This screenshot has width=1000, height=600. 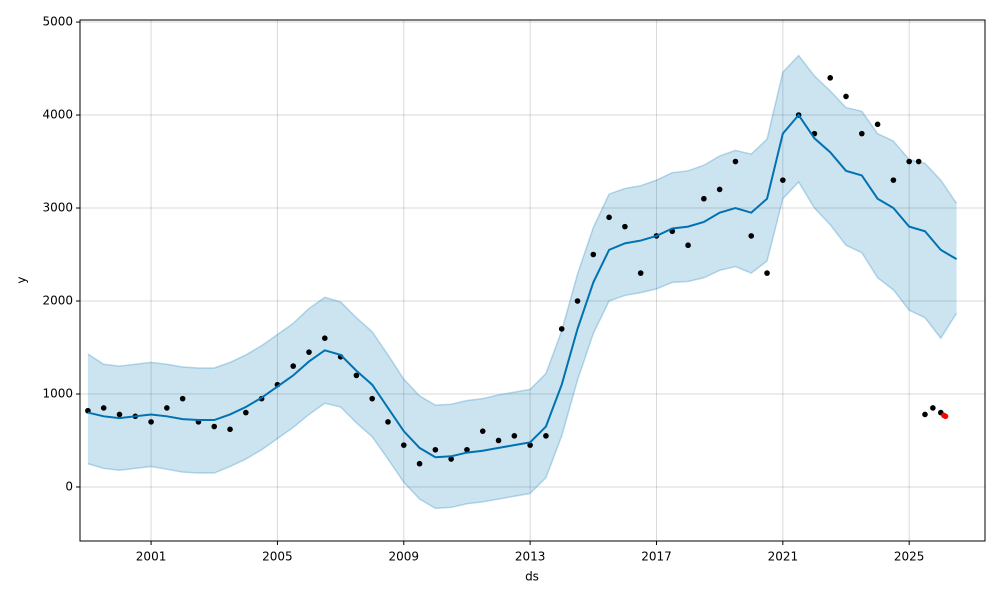 I want to click on x-tick-label: 2013, so click(x=530, y=557).